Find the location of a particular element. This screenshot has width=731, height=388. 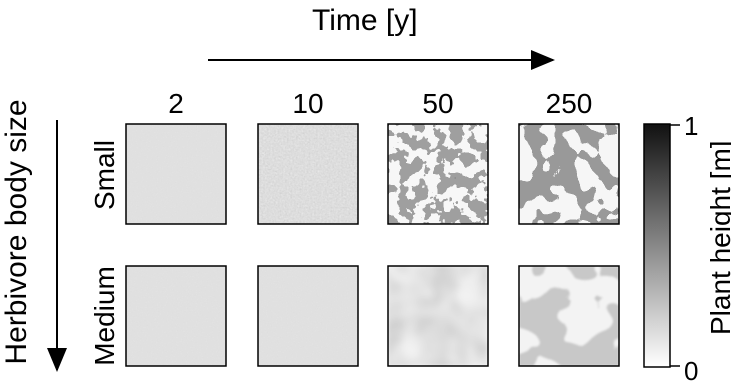

colorbar-title: Plant height [m] is located at coordinates (718, 237).